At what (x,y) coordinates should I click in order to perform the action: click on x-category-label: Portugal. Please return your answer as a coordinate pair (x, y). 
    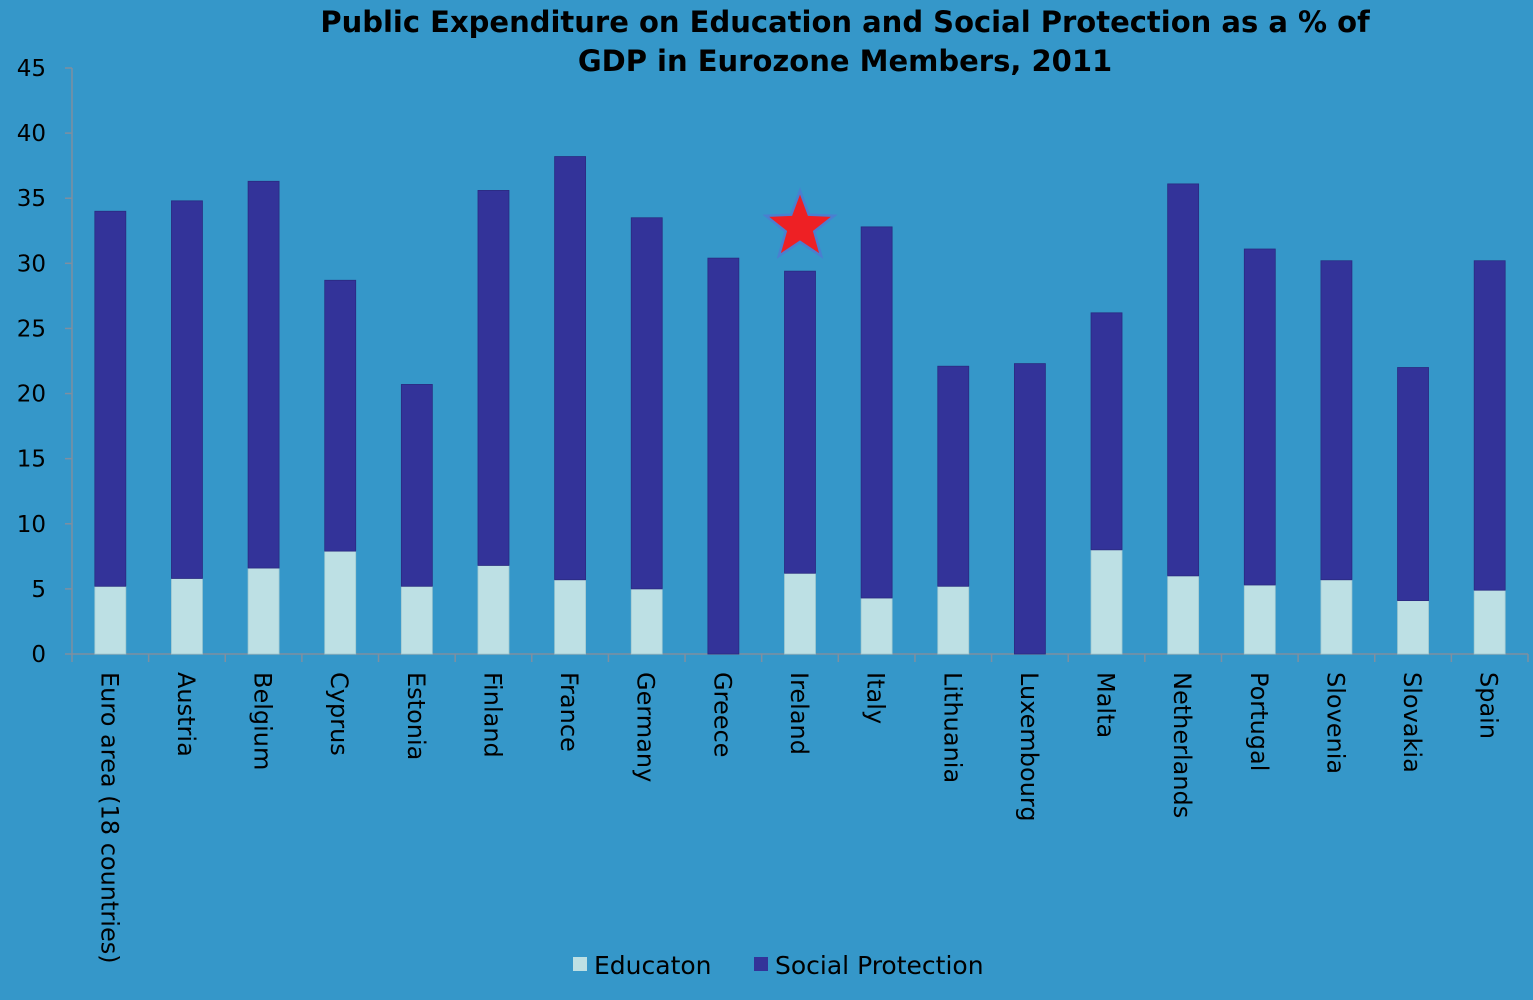
    Looking at the image, I should click on (1259, 721).